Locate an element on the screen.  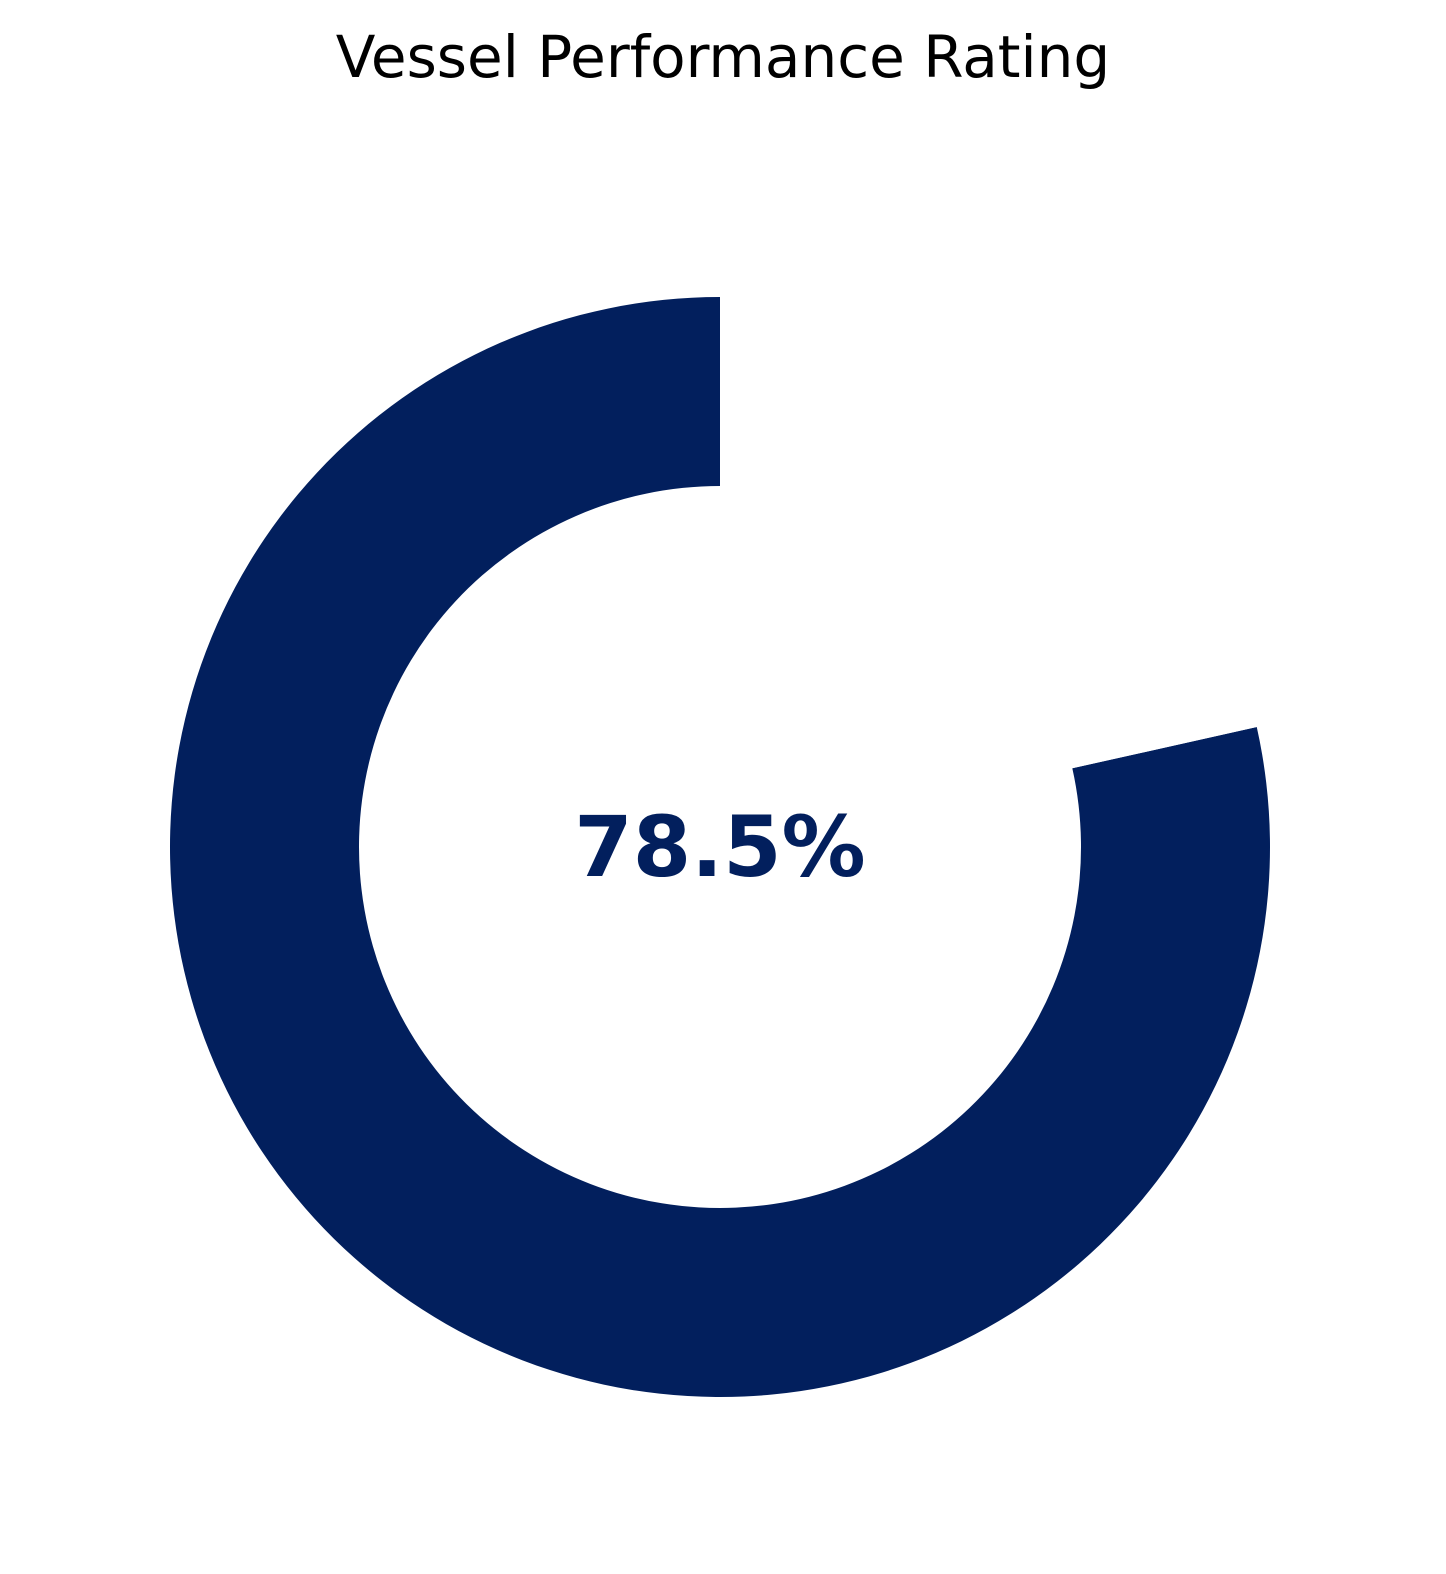
chart-title: Vessel Performance Rating is located at coordinates (723, 57).